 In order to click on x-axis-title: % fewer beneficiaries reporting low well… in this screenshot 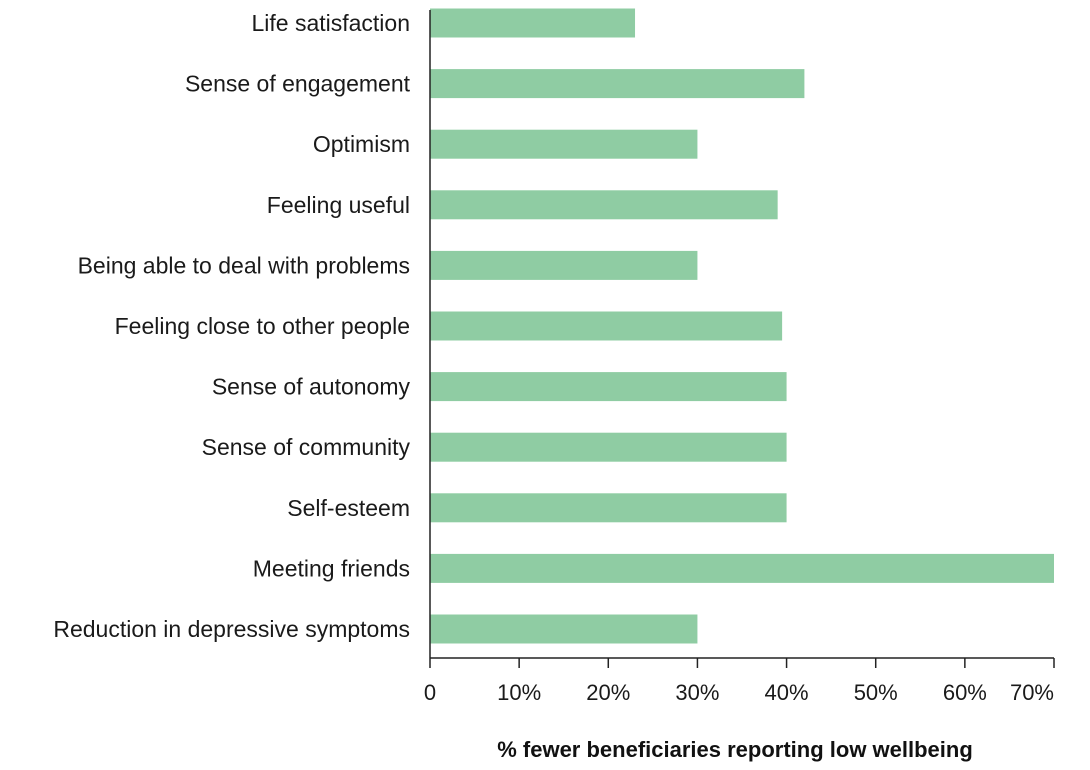, I will do `click(735, 749)`.